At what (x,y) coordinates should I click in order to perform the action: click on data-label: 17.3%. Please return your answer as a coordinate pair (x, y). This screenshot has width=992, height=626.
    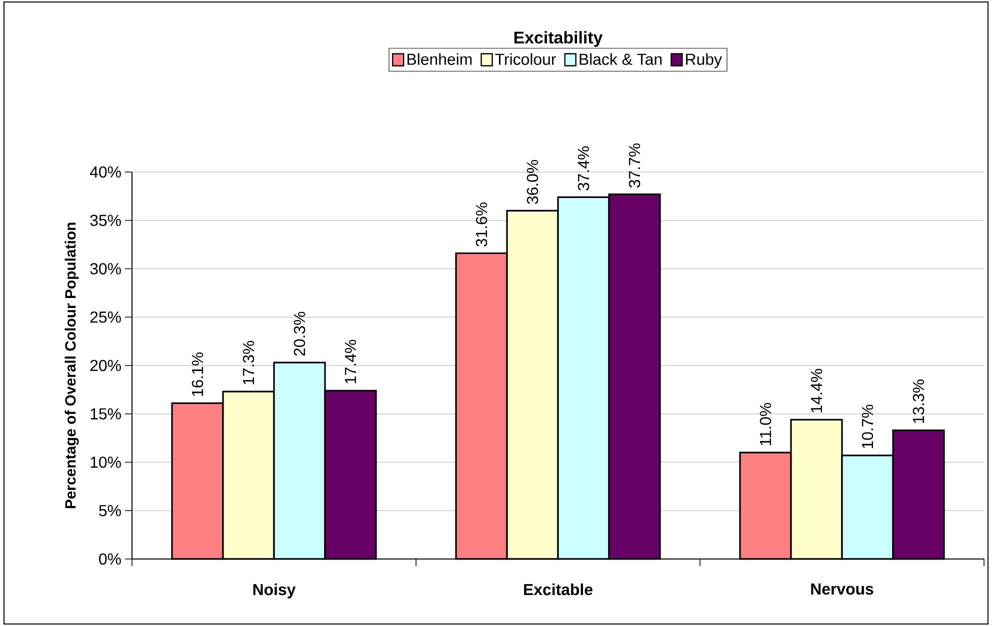
    Looking at the image, I should click on (248, 362).